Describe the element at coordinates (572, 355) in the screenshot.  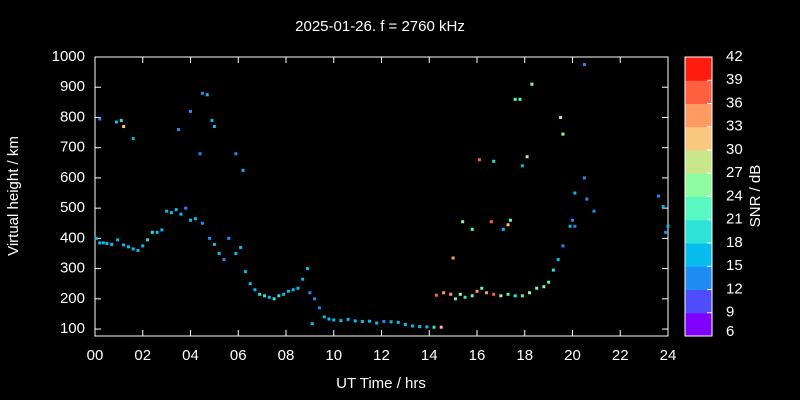
I see `x-tick-label: 20` at that location.